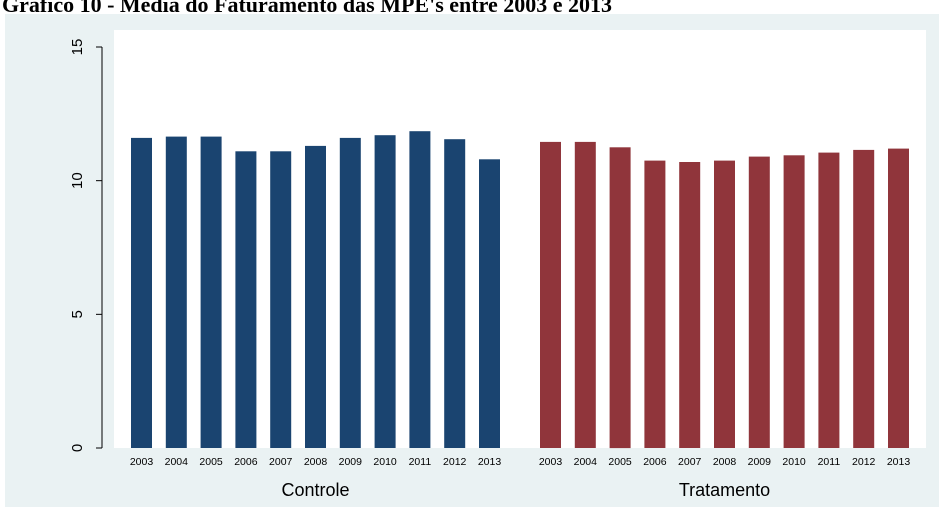 Image resolution: width=944 pixels, height=509 pixels. What do you see at coordinates (620, 298) in the screenshot?
I see `bar-tratamento-2005` at bounding box center [620, 298].